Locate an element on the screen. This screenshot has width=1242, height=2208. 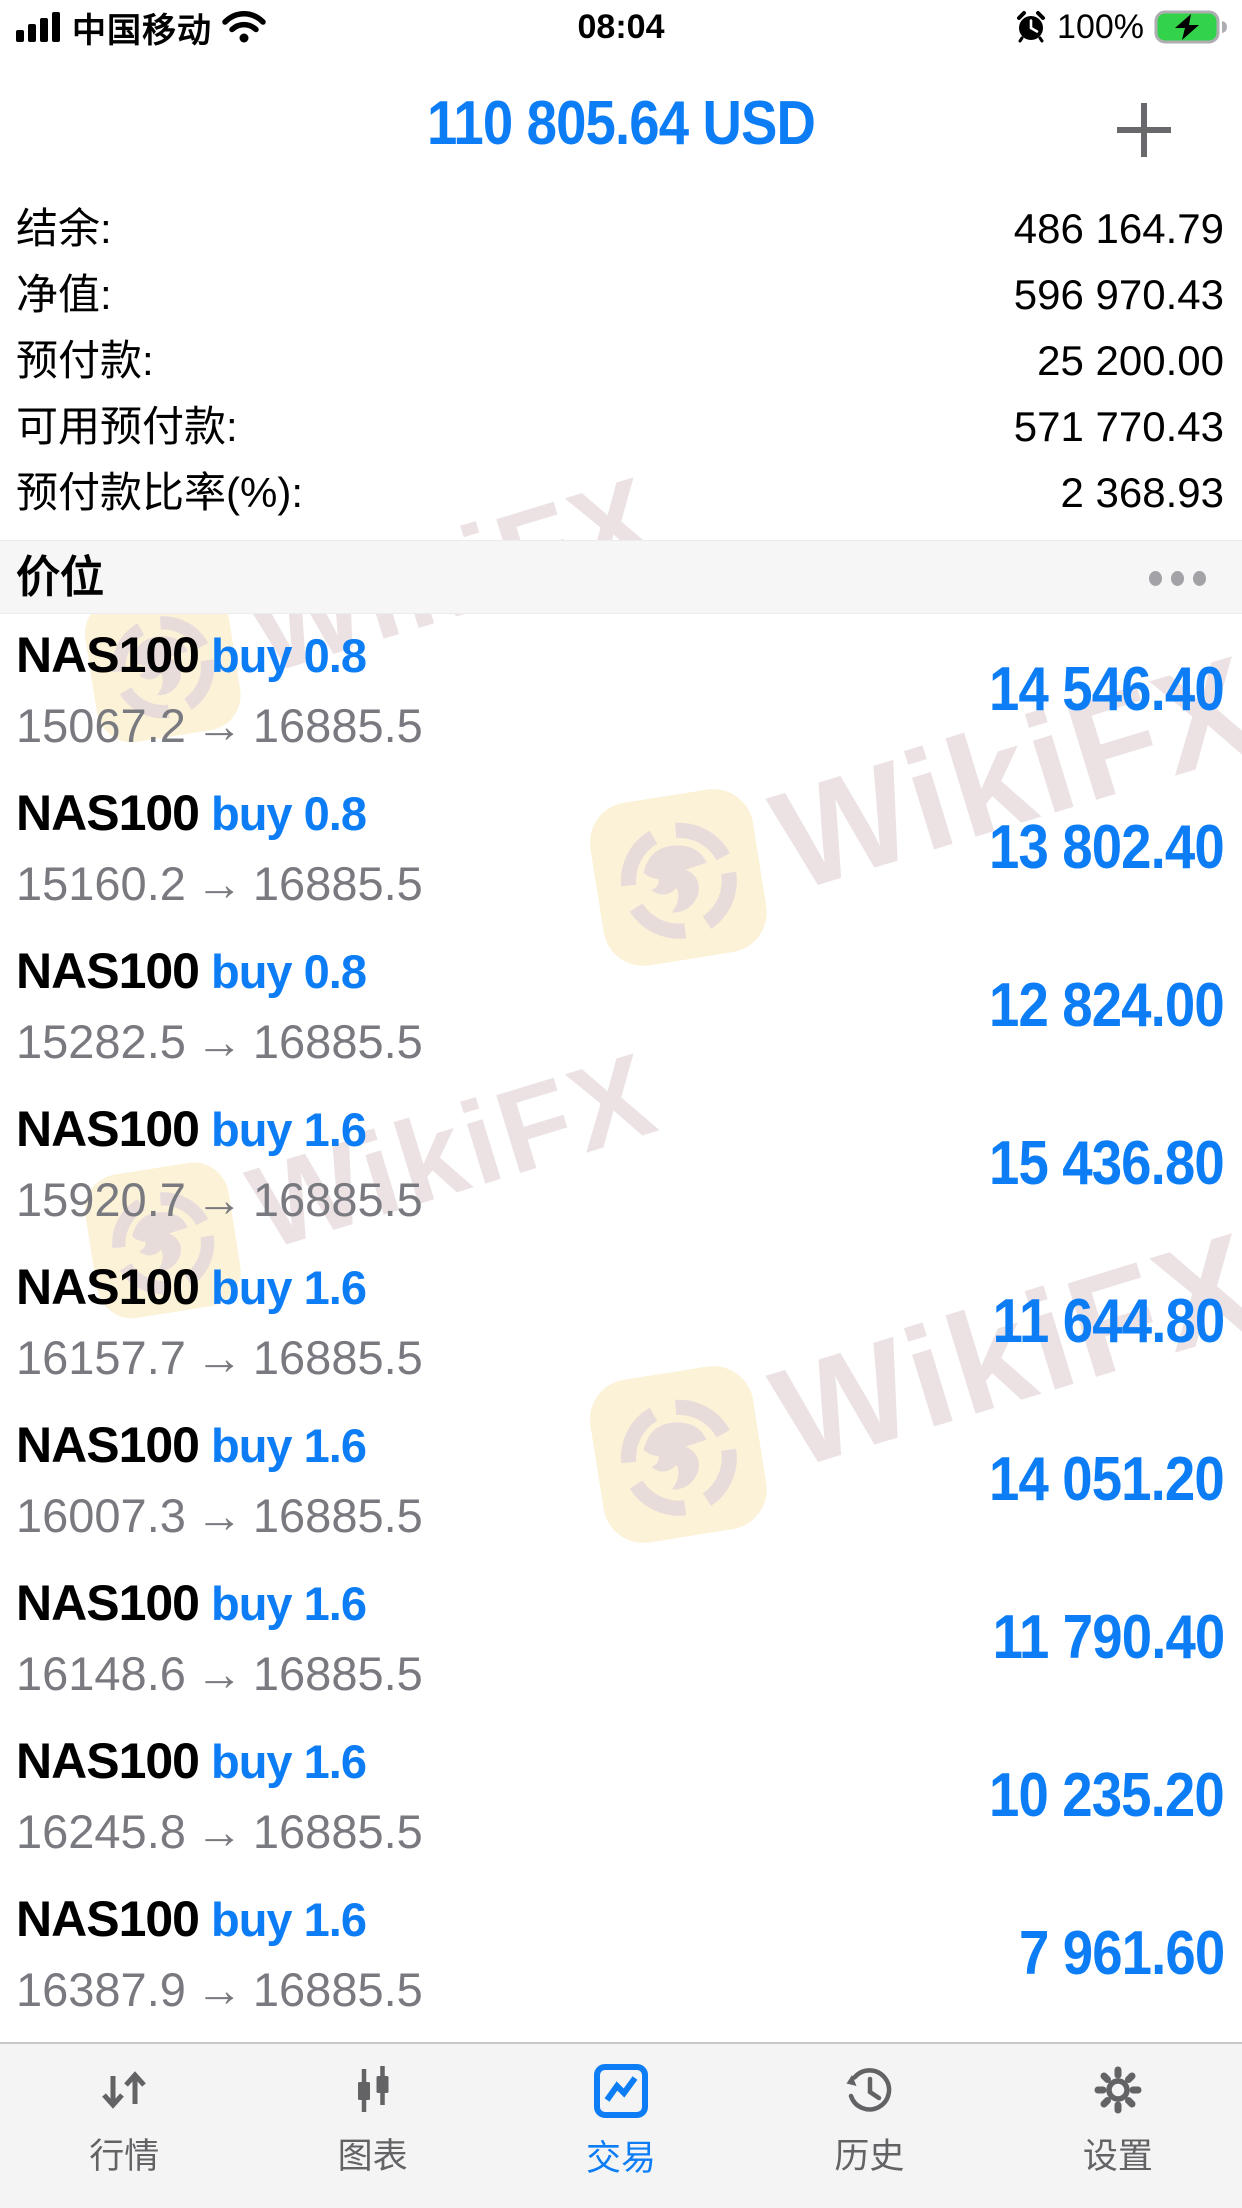
position-profit: 13 802.40 is located at coordinates (1107, 847).